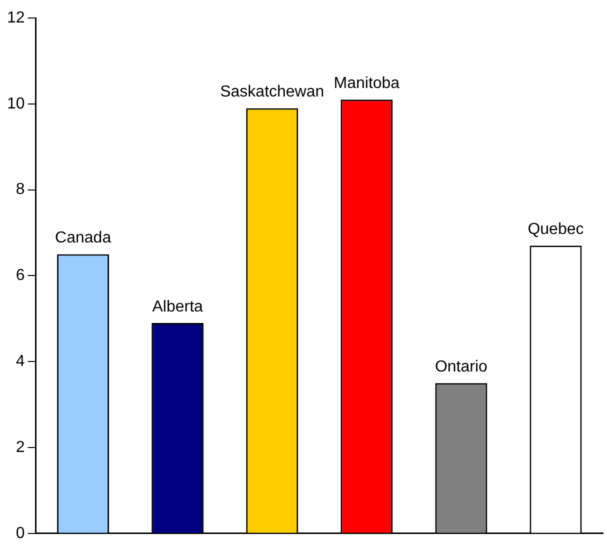  Describe the element at coordinates (178, 307) in the screenshot. I see `x-tick-label: Alberta` at that location.